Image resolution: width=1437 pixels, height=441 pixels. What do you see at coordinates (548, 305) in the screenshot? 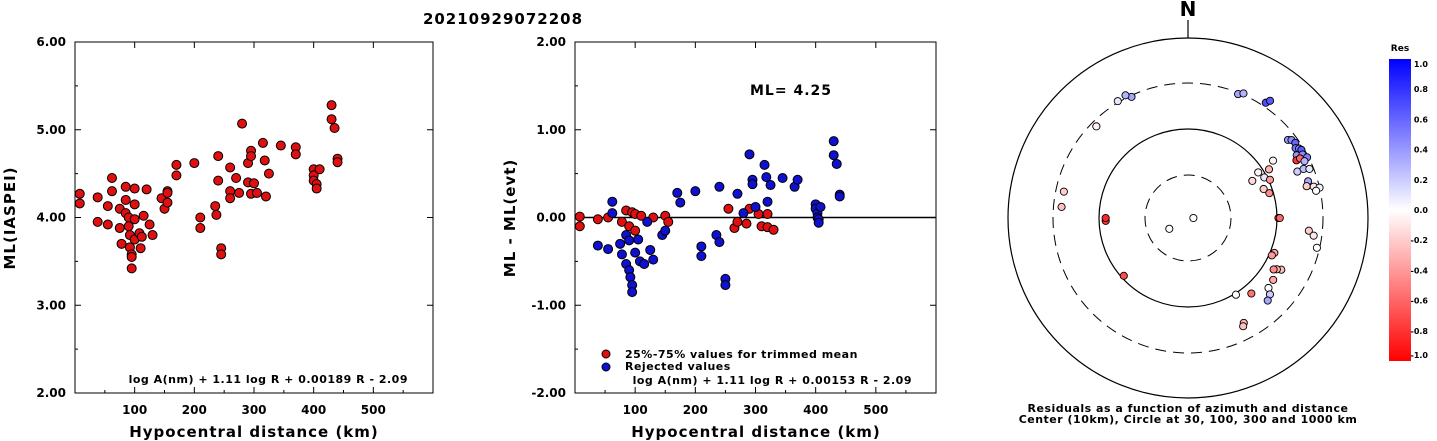
I see `middle-y-tick-label: -1.00` at bounding box center [548, 305].